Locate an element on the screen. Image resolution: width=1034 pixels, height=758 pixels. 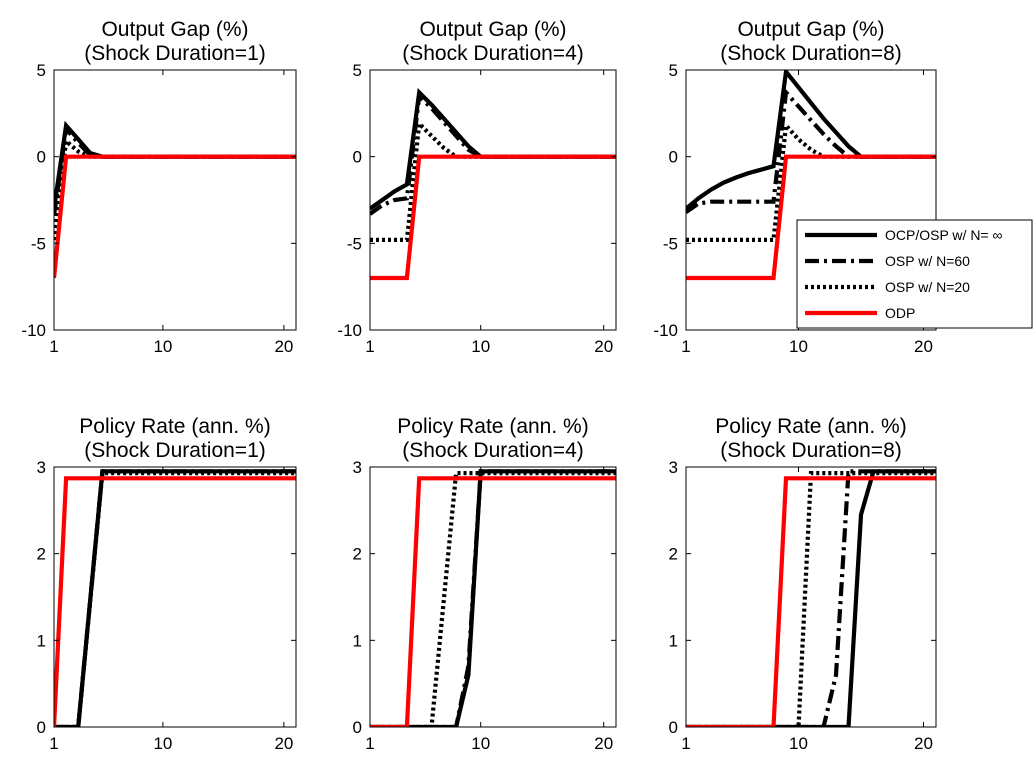
legend-label-osp60: OSP w/ N=60 is located at coordinates (927, 261).